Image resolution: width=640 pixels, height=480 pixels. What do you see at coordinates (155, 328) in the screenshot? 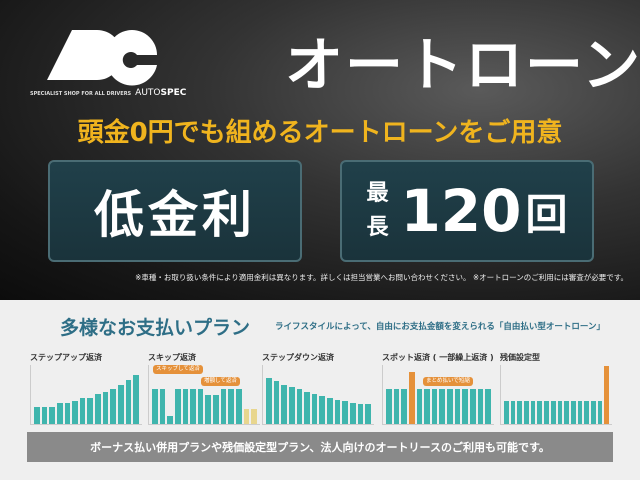
I see `plans-title: 多様なお支払いプラン` at bounding box center [155, 328].